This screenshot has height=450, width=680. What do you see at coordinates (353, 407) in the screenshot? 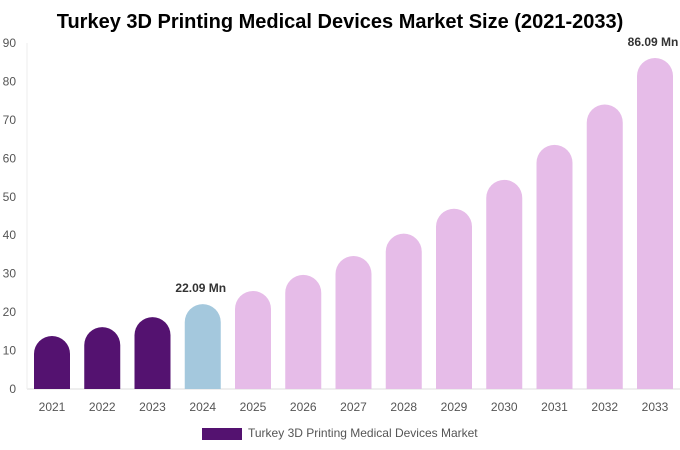
I see `x-tick-label: 2027` at bounding box center [353, 407].